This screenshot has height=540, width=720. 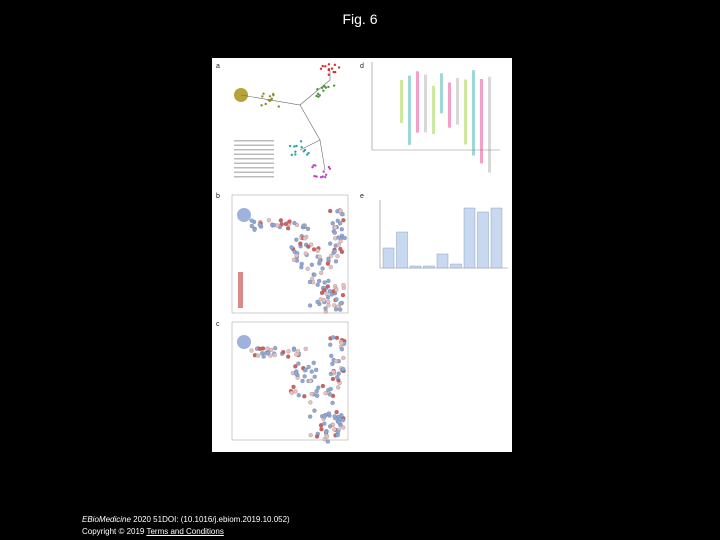 What do you see at coordinates (362, 196) in the screenshot?
I see `panel-label: e` at bounding box center [362, 196].